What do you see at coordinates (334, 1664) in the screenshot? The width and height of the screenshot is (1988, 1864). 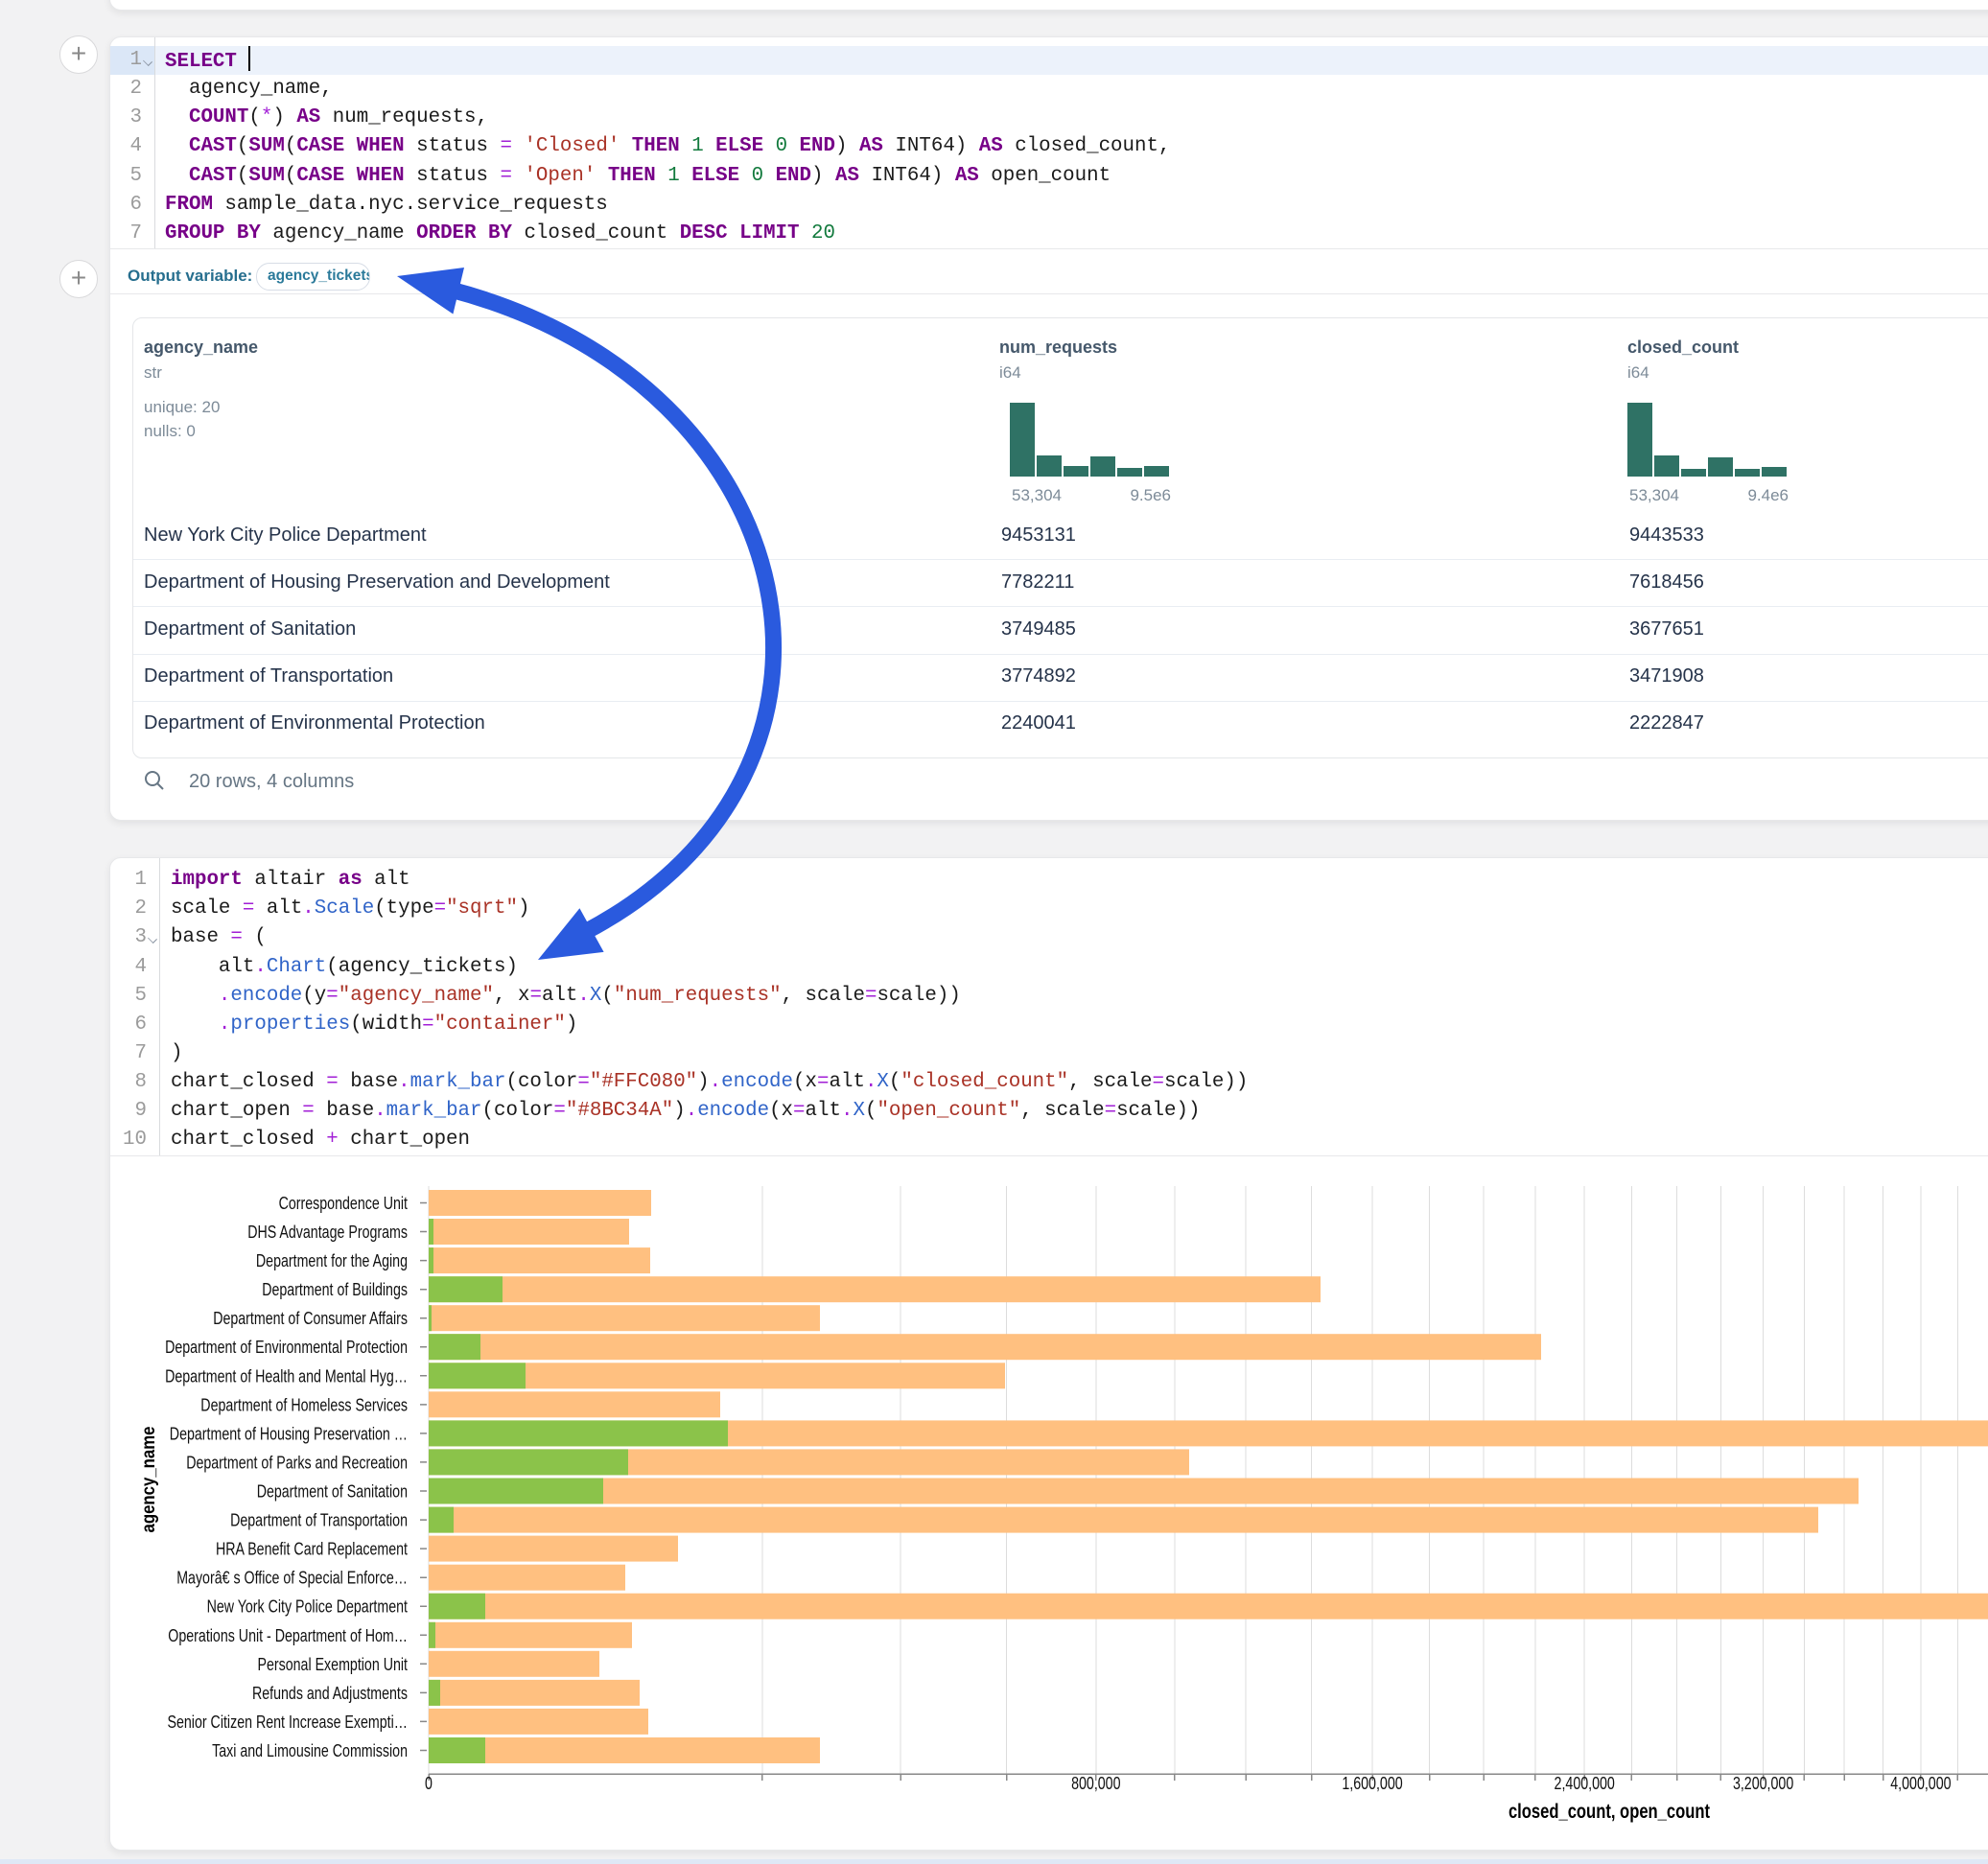 I see `svg-text: Personal Exemption Unit` at bounding box center [334, 1664].